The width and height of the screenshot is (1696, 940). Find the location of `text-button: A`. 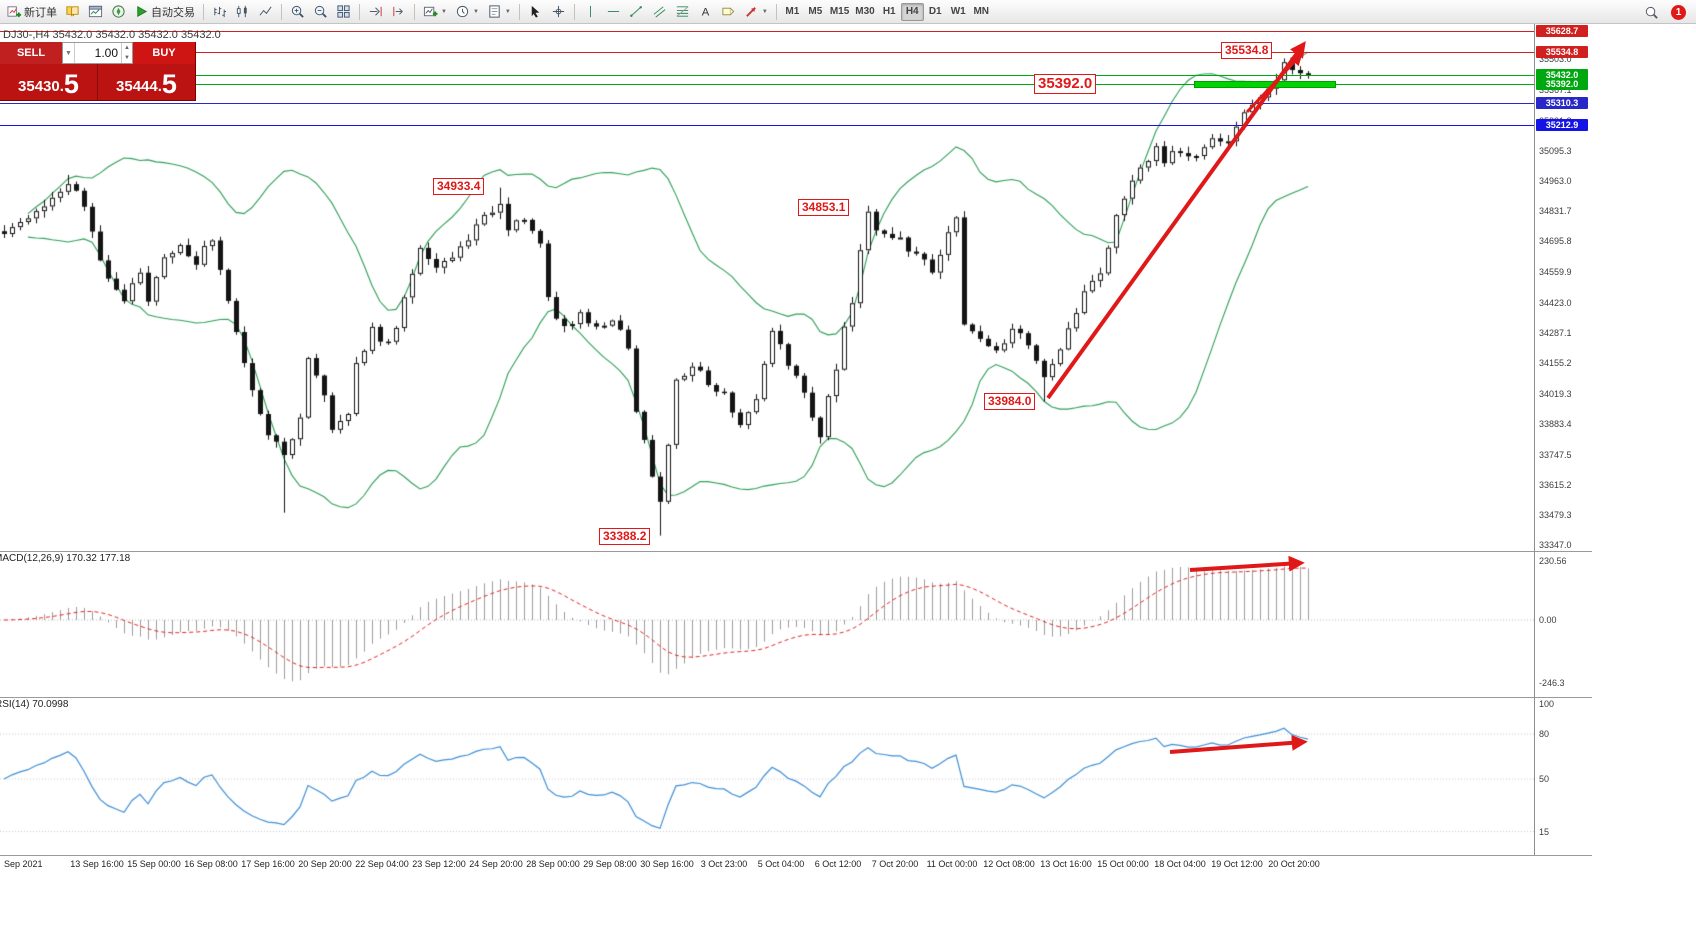

text-button: A is located at coordinates (705, 12).